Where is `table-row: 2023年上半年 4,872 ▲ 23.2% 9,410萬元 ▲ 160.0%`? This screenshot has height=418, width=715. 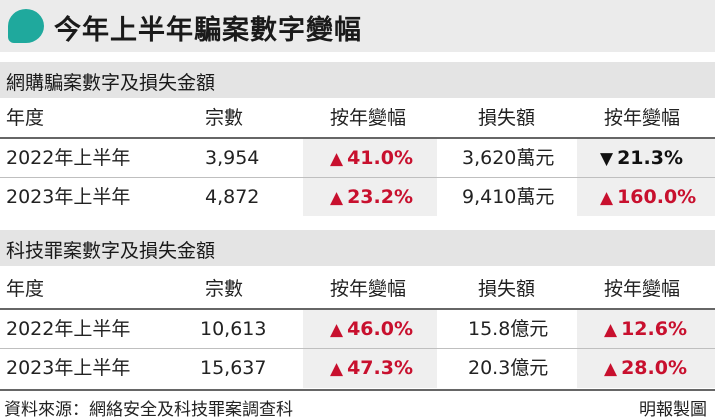
table-row: 2023年上半年 4,872 ▲ 23.2% 9,410萬元 ▲ 160.0% is located at coordinates (357, 197).